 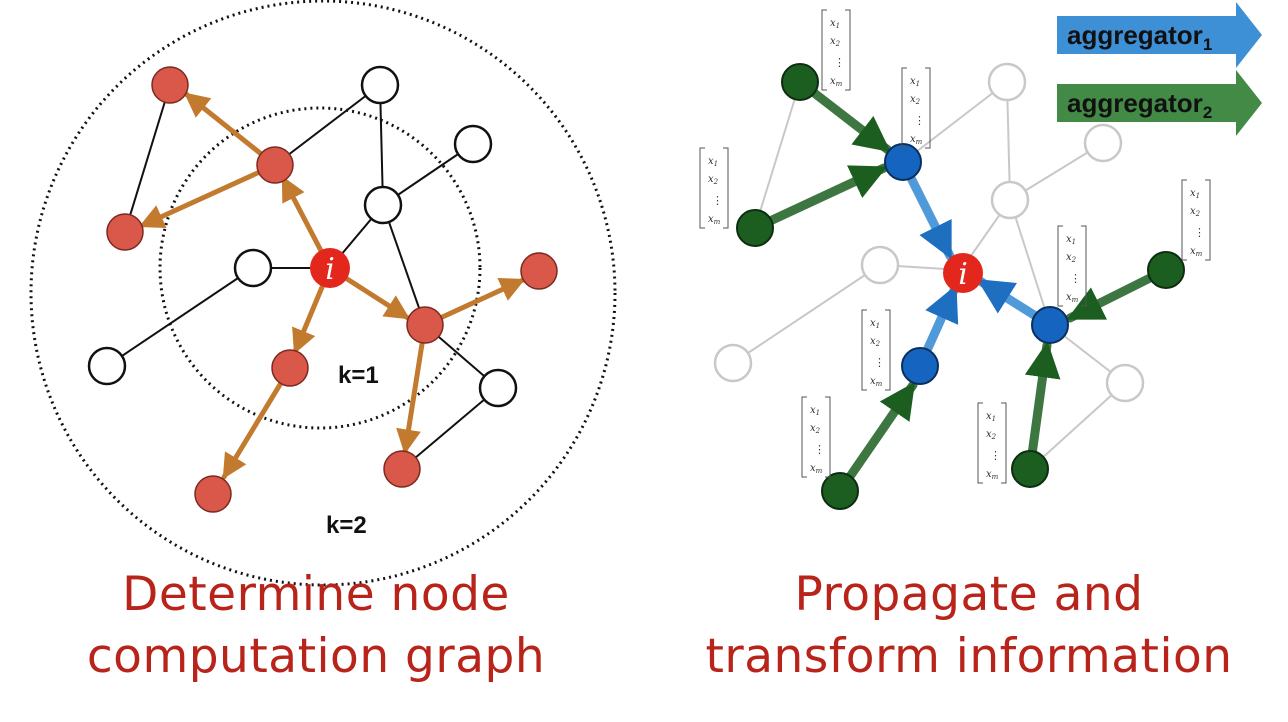 I want to click on right-caption: Propagate and transform information, so click(x=969, y=626).